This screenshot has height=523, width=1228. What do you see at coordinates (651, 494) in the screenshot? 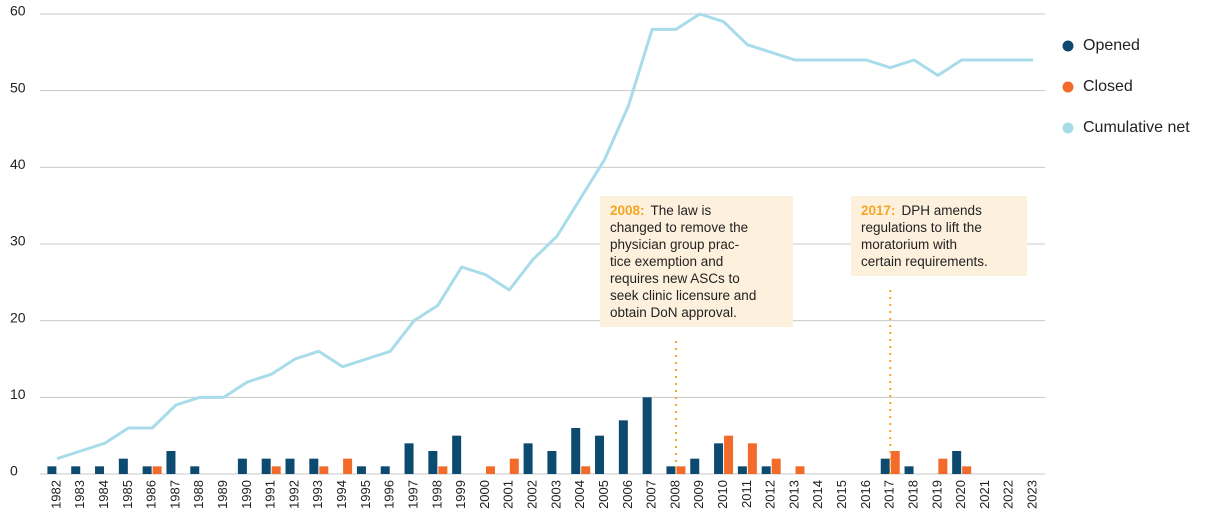
I see `x-tick-label: 2007` at bounding box center [651, 494].